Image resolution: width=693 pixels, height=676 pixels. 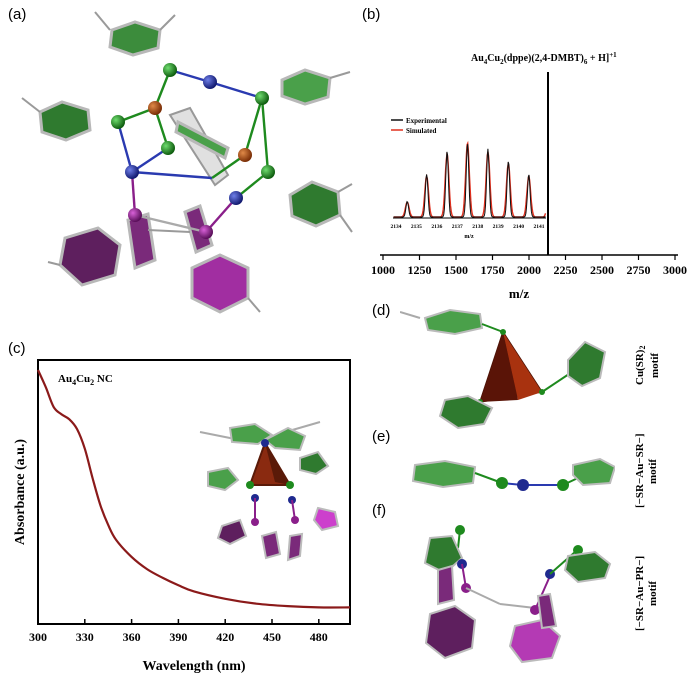 I want to click on inset-tick-label: 2139, so click(x=498, y=227).